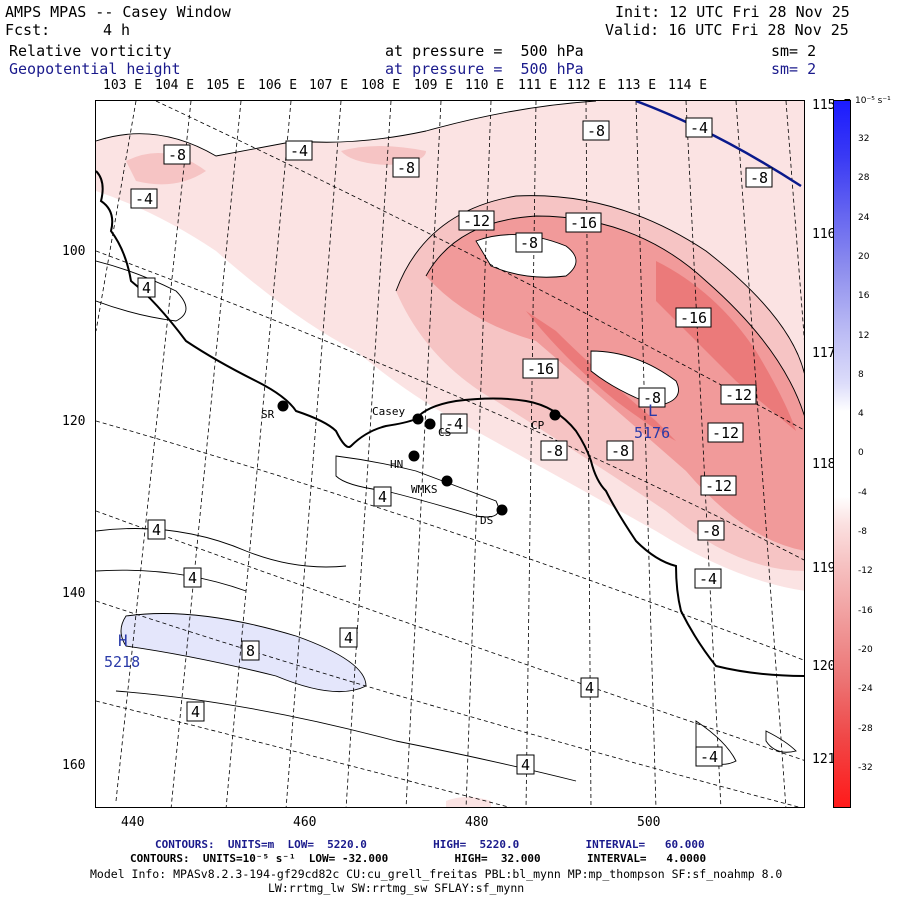 This screenshot has height=900, width=900. What do you see at coordinates (175, 85) in the screenshot?
I see `top-lon-label: 104 E` at bounding box center [175, 85].